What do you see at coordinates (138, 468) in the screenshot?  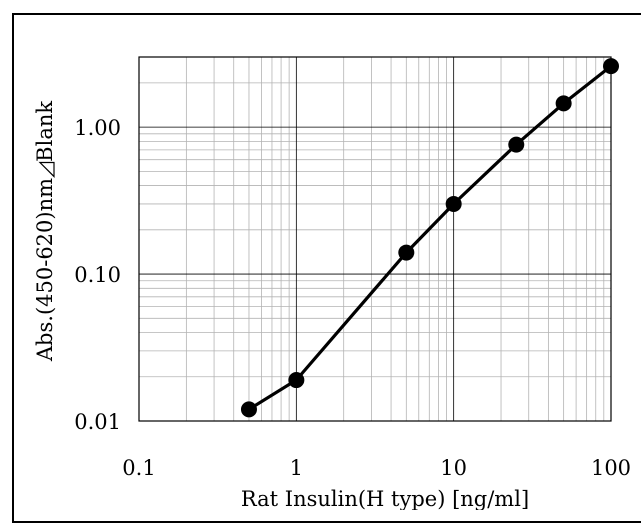 I see `x-tick-label: 0.1` at bounding box center [138, 468].